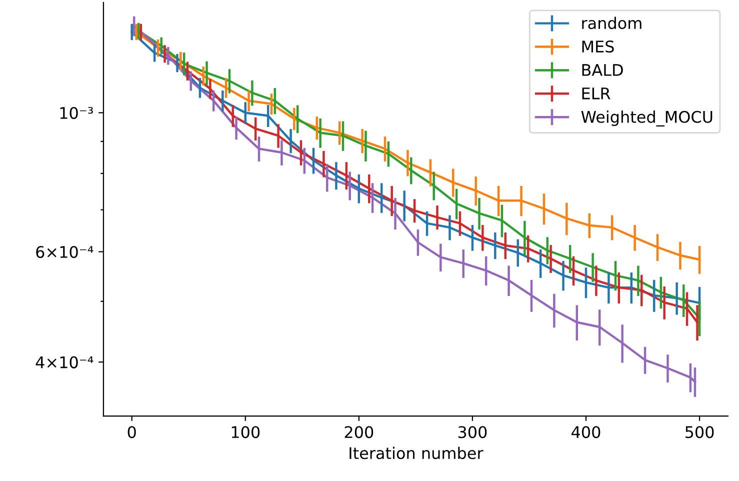 The height and width of the screenshot is (481, 739). What do you see at coordinates (646, 118) in the screenshot?
I see `legend-label: Weighted_MOCU` at bounding box center [646, 118].